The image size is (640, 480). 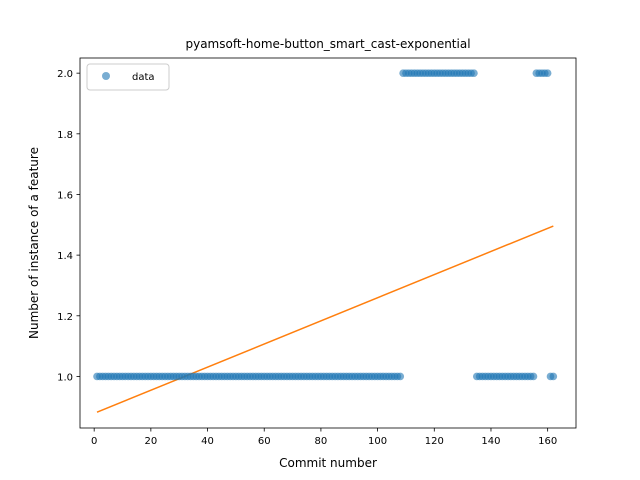 What do you see at coordinates (65, 377) in the screenshot?
I see `y-tick-label: 1.0` at bounding box center [65, 377].